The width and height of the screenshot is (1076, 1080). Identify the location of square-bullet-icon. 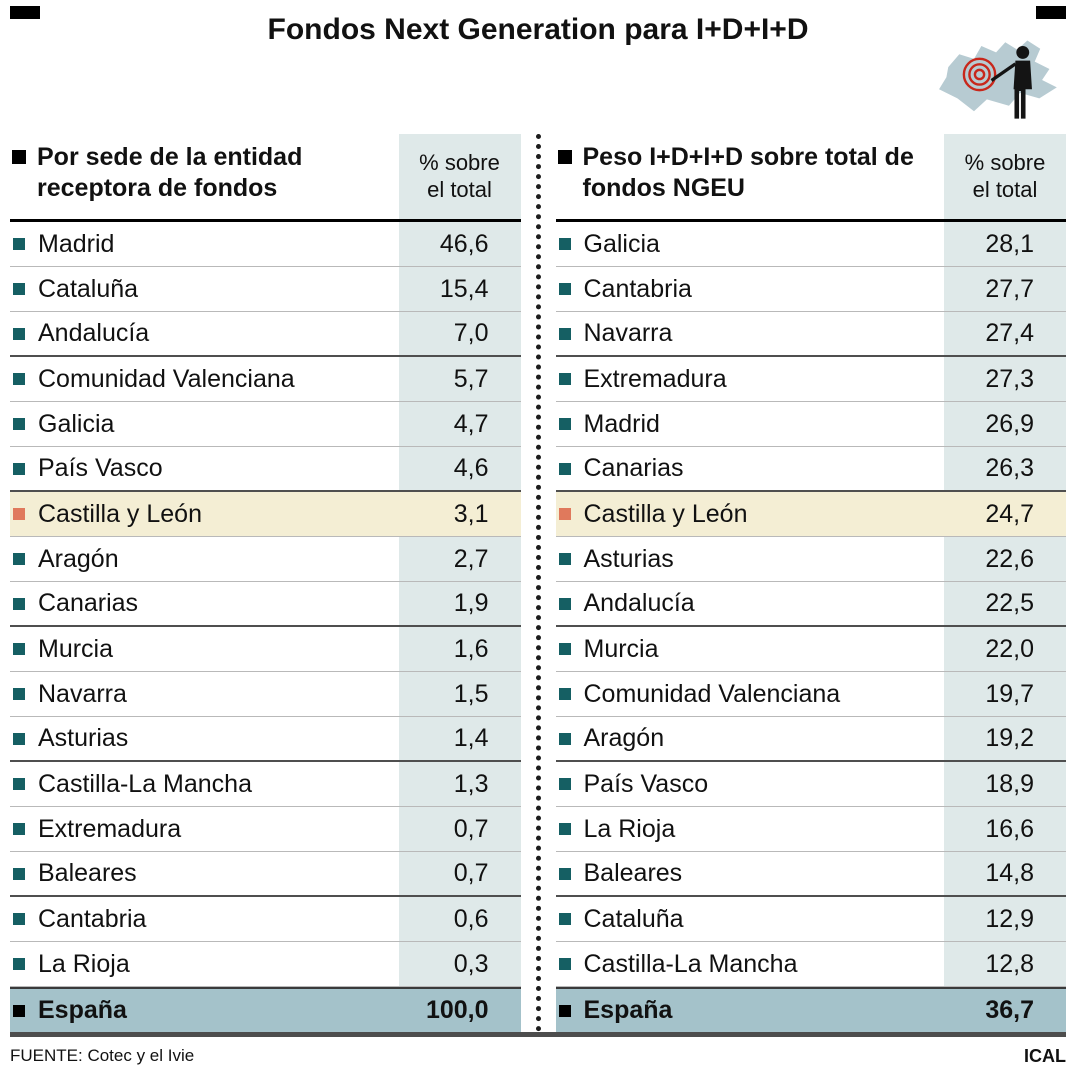
(19, 157).